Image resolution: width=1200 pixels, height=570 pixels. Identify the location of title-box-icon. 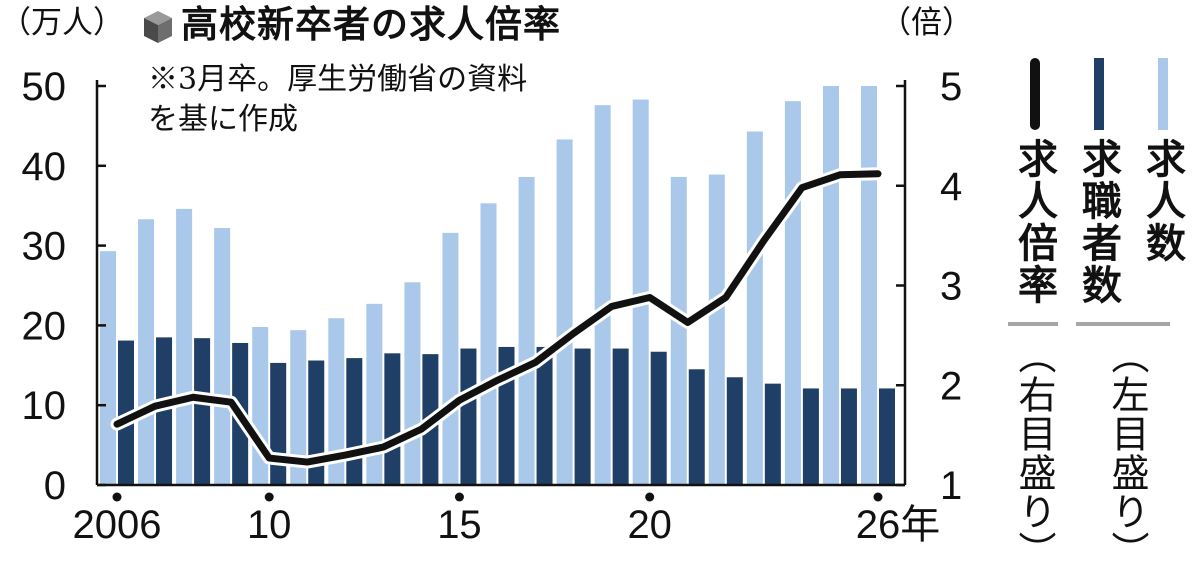
(158, 28).